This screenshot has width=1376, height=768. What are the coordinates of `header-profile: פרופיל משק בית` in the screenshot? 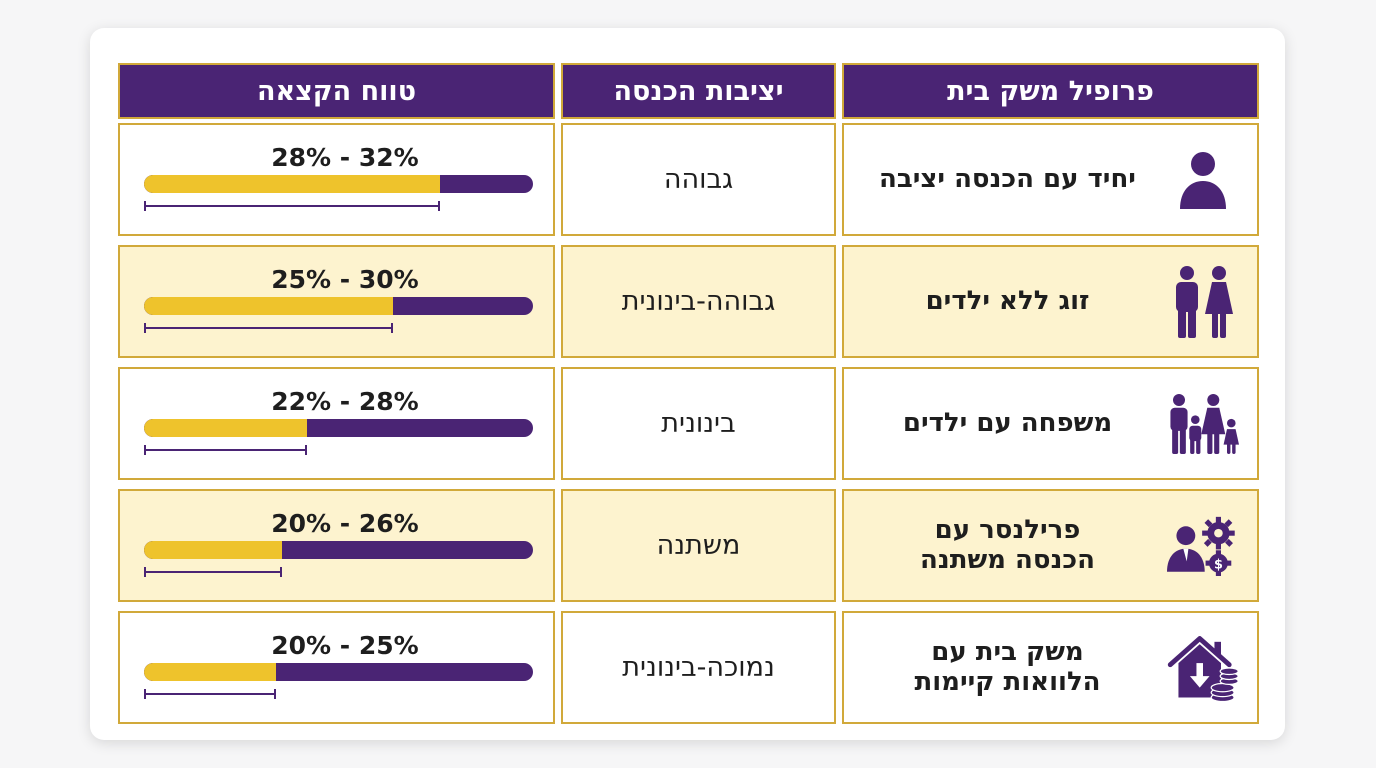 It's located at (1050, 91).